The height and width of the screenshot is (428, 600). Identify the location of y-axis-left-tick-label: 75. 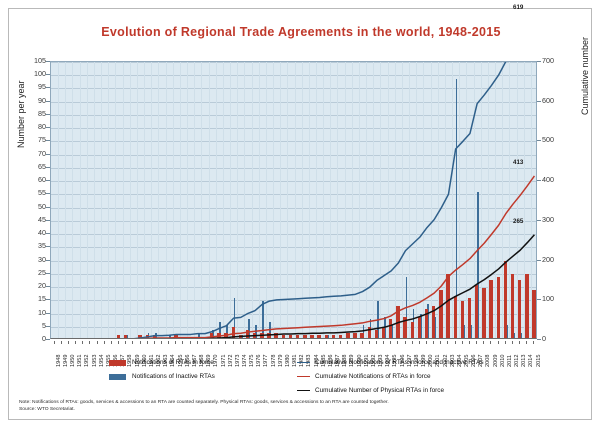
(42, 140).